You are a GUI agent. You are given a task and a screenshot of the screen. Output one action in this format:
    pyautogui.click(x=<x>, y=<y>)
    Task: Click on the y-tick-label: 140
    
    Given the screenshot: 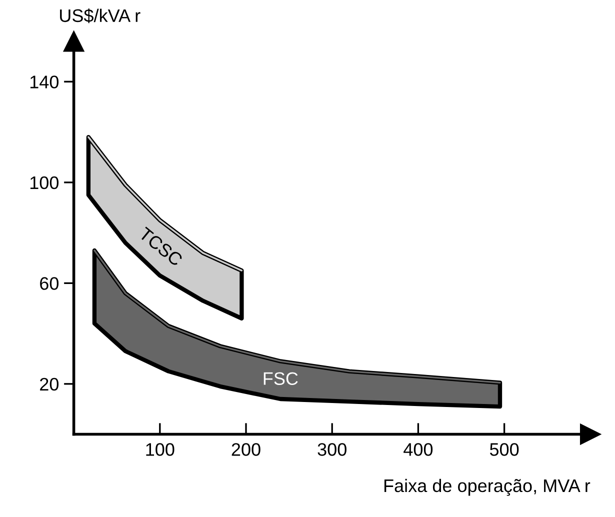 What is the action you would take?
    pyautogui.click(x=44, y=82)
    